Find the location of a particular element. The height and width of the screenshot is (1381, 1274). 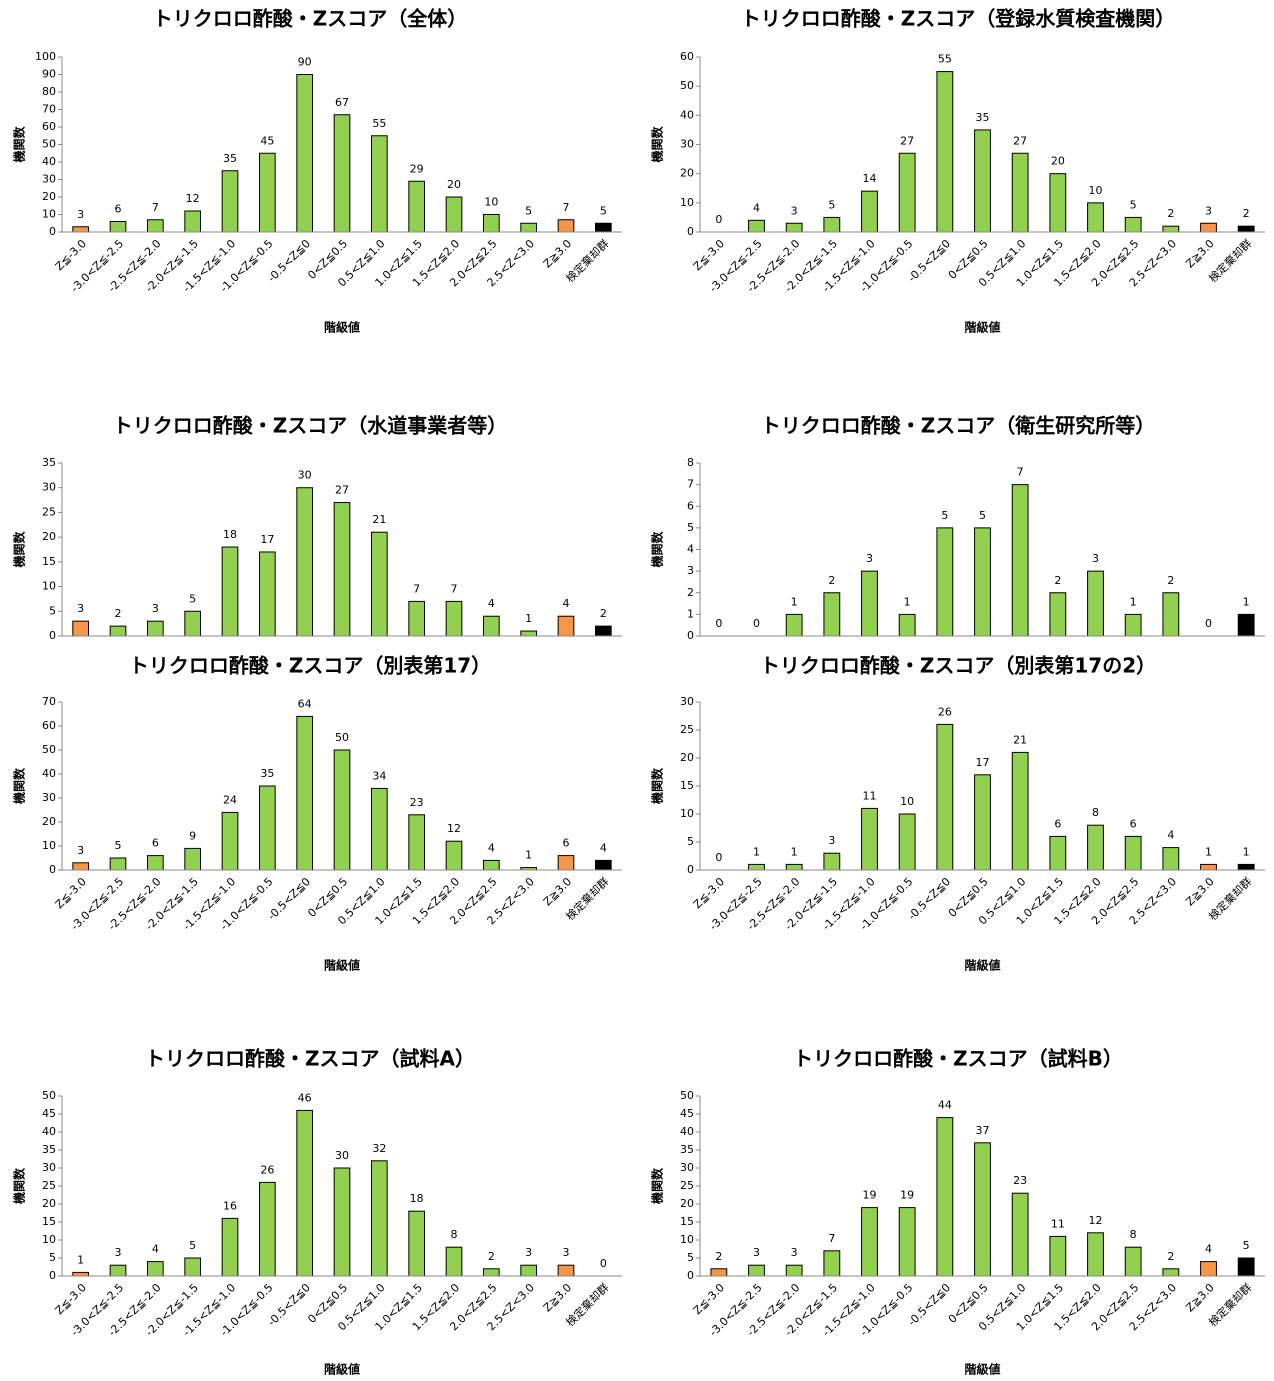

y-tick-label: 8 is located at coordinates (690, 462).